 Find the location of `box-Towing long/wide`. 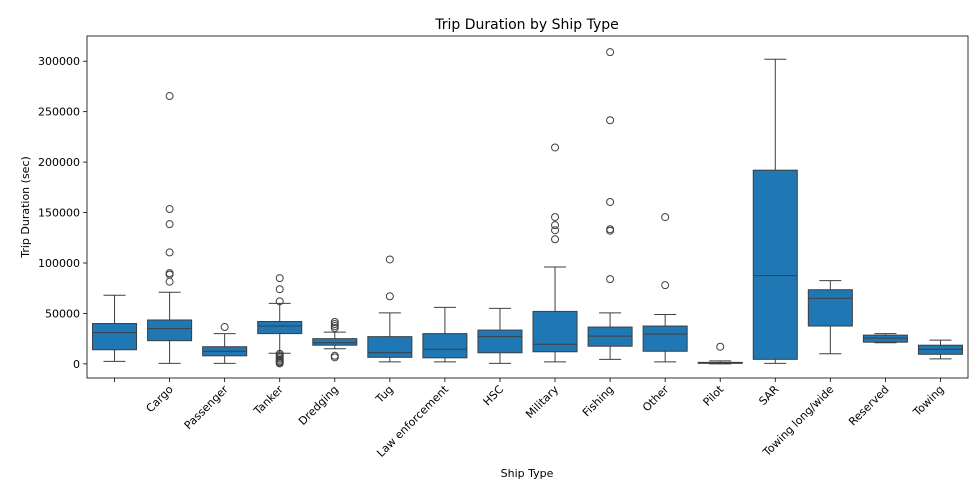

box-Towing long/wide is located at coordinates (830, 308).